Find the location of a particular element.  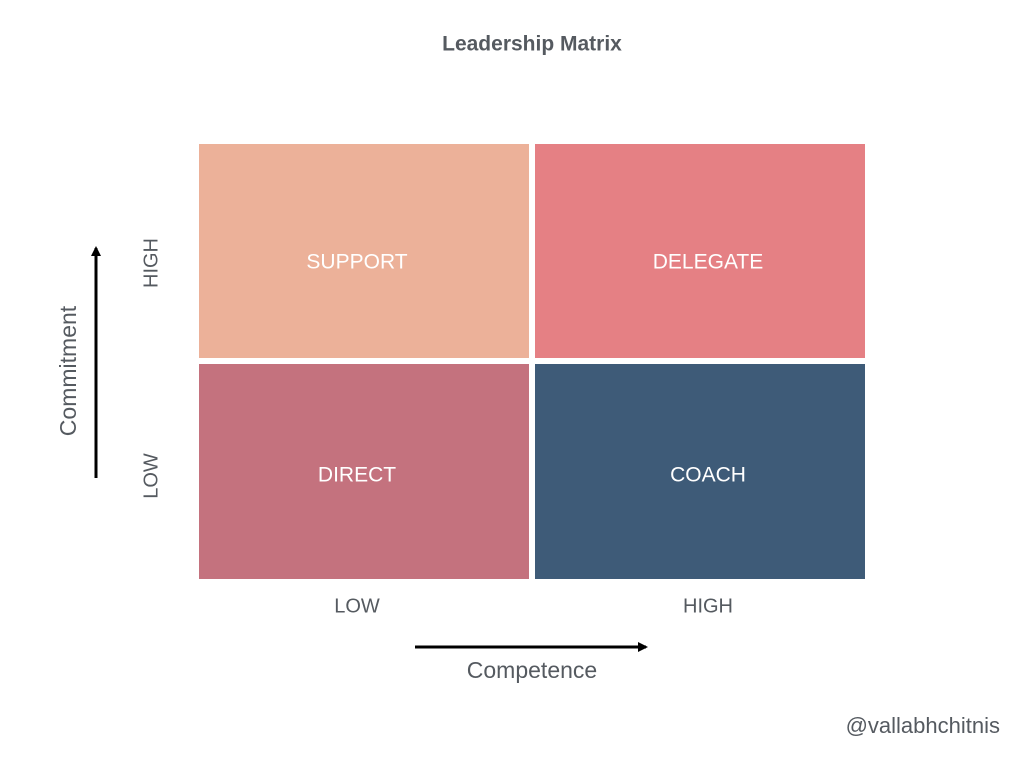

y-axis-label: Commitment is located at coordinates (68, 370).